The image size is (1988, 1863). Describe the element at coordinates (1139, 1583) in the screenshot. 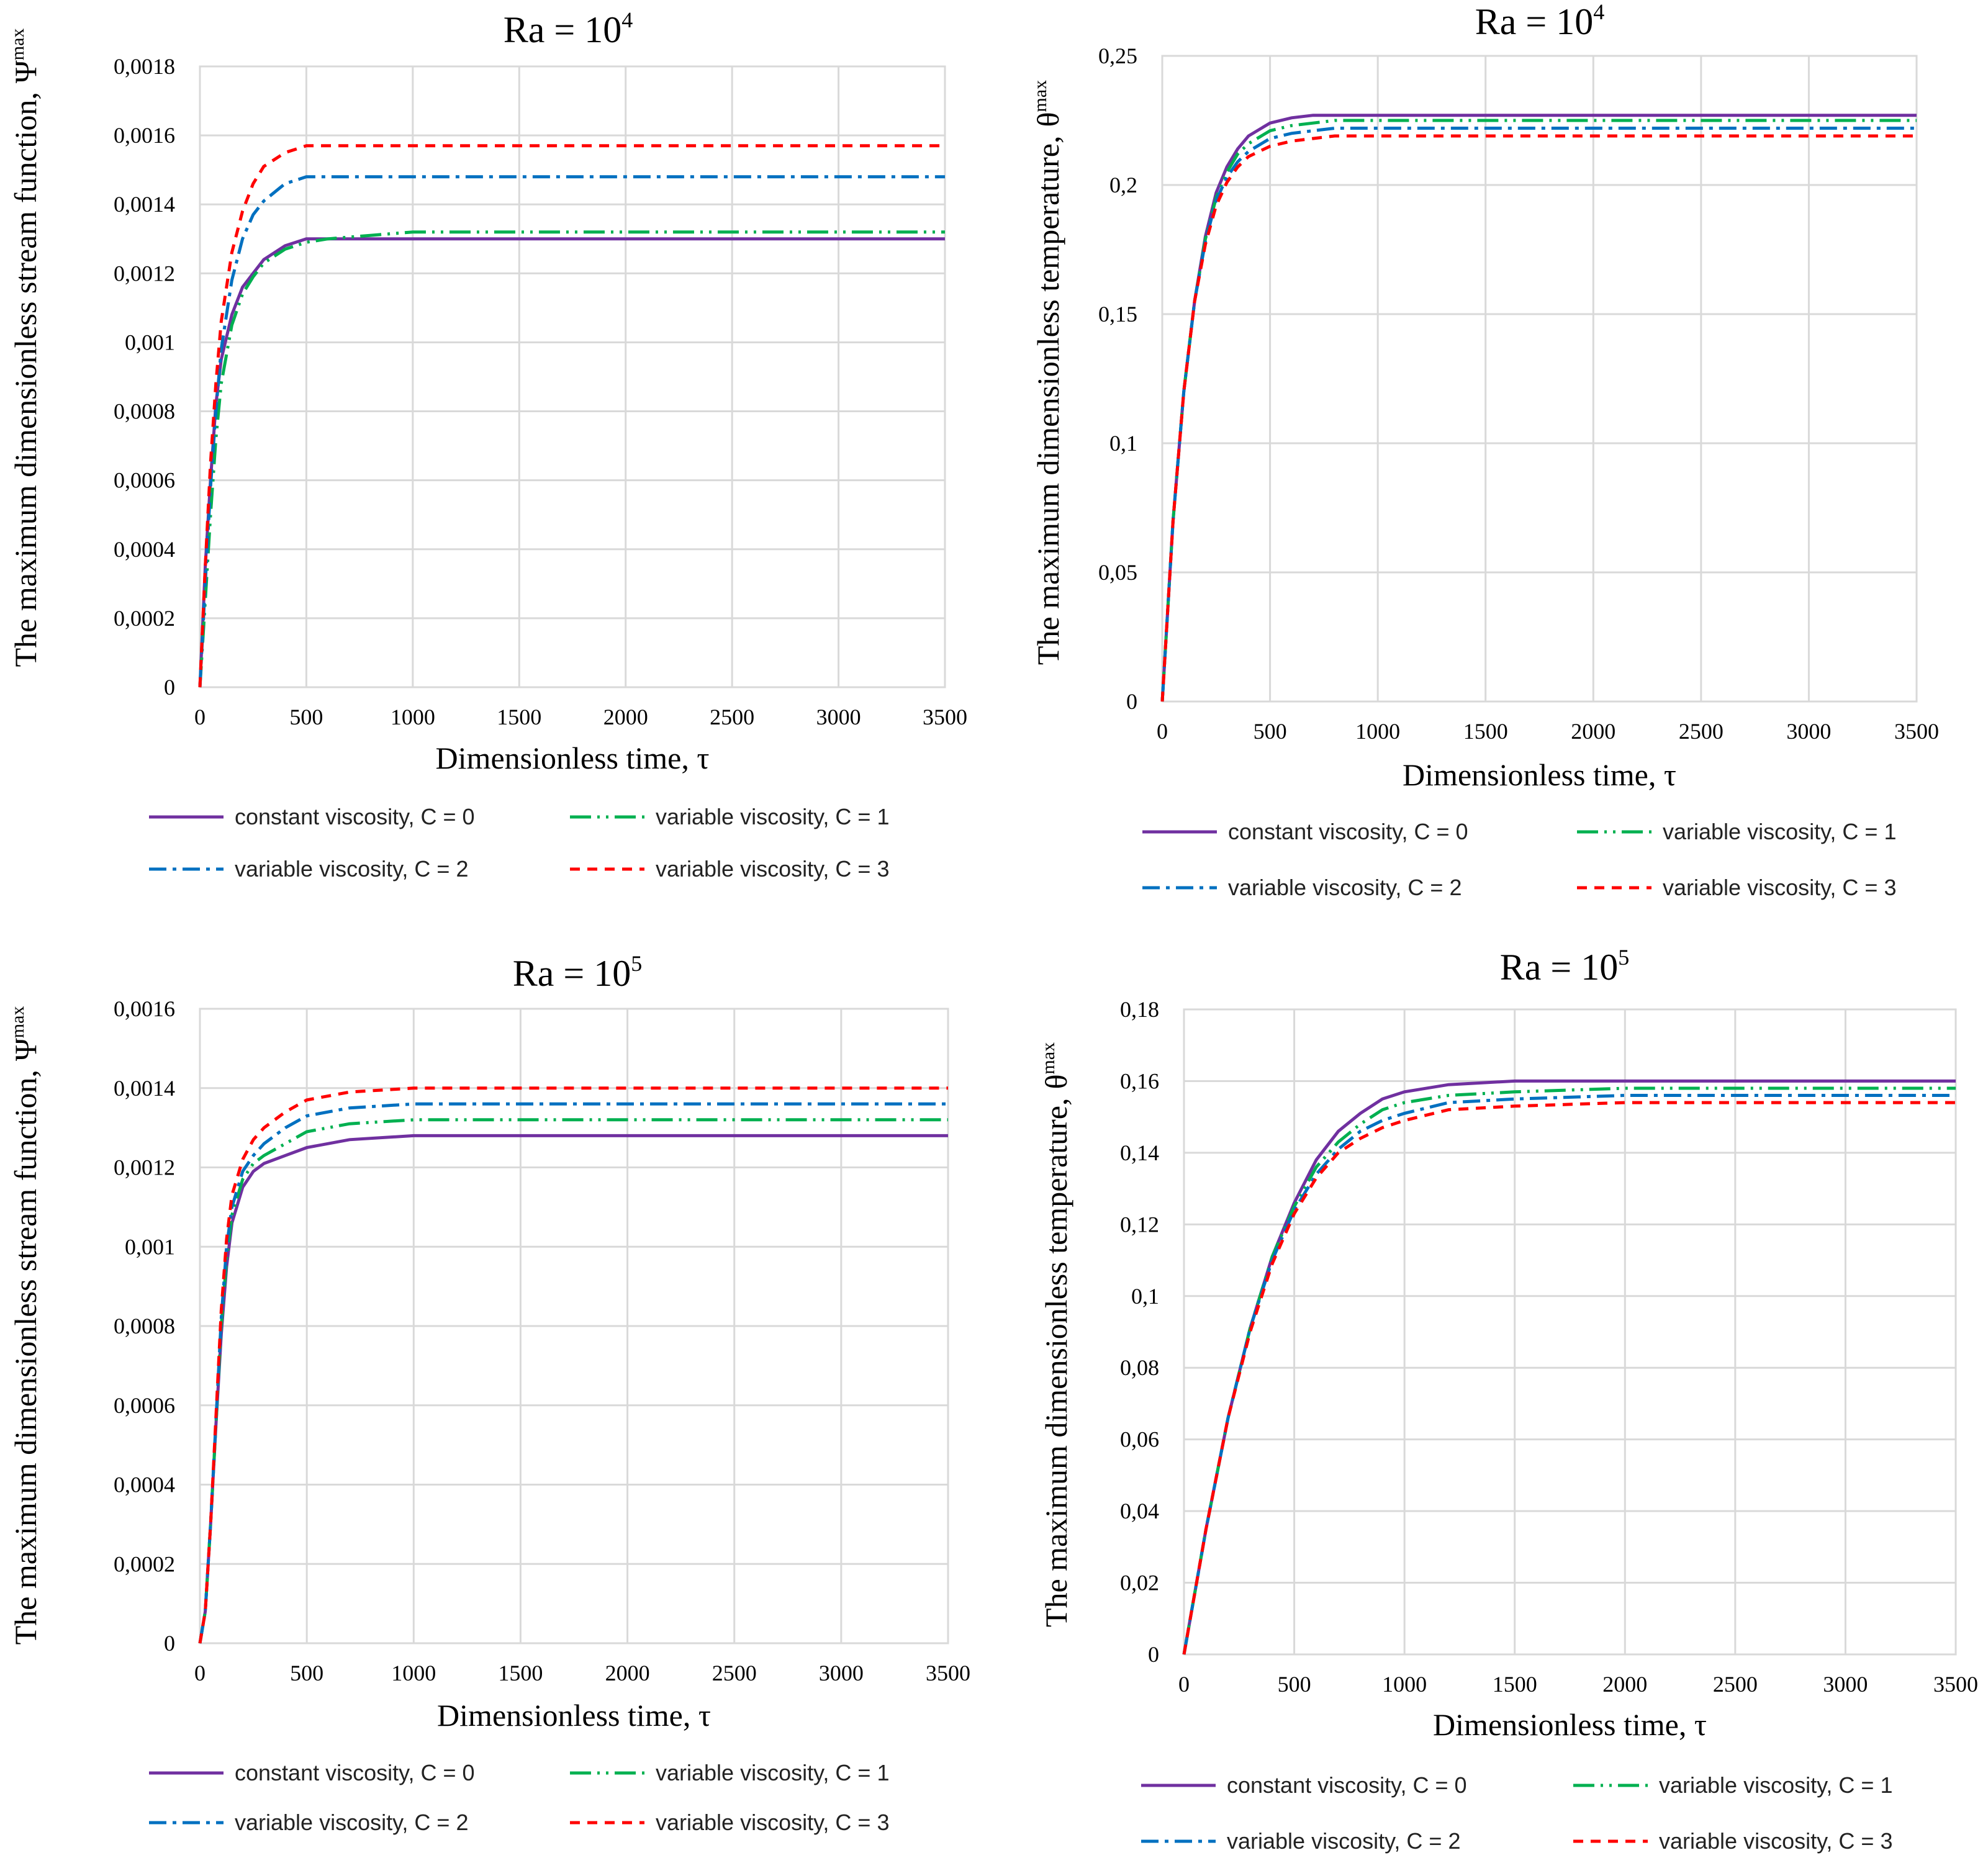

I see `y-tick-label: 0,02` at that location.